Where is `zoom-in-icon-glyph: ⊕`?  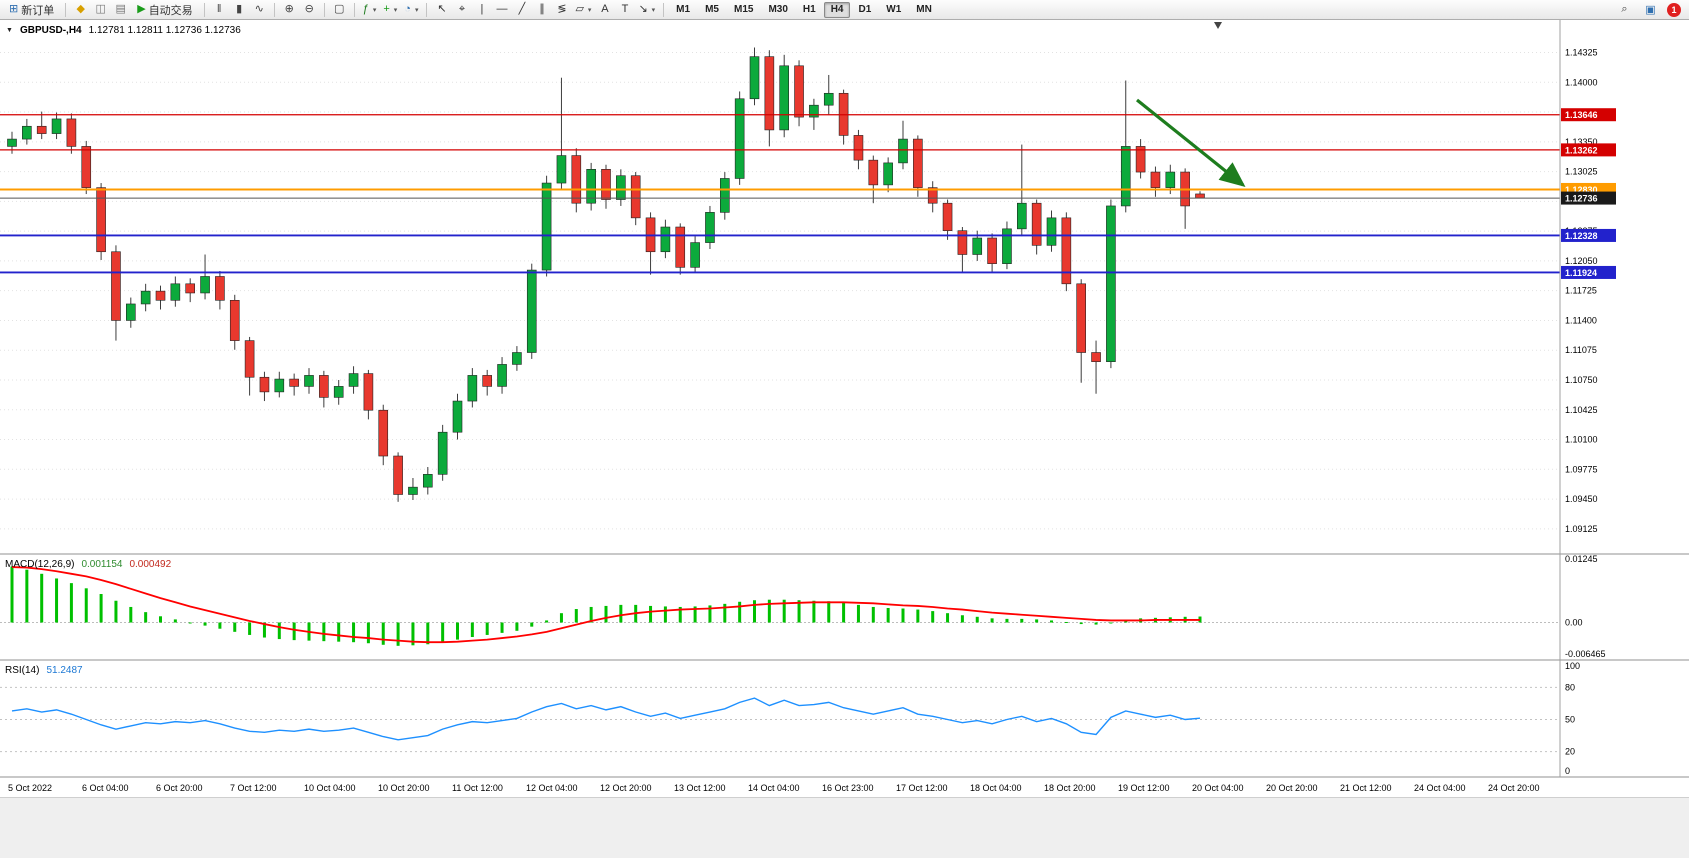 zoom-in-icon-glyph: ⊕ is located at coordinates (289, 9).